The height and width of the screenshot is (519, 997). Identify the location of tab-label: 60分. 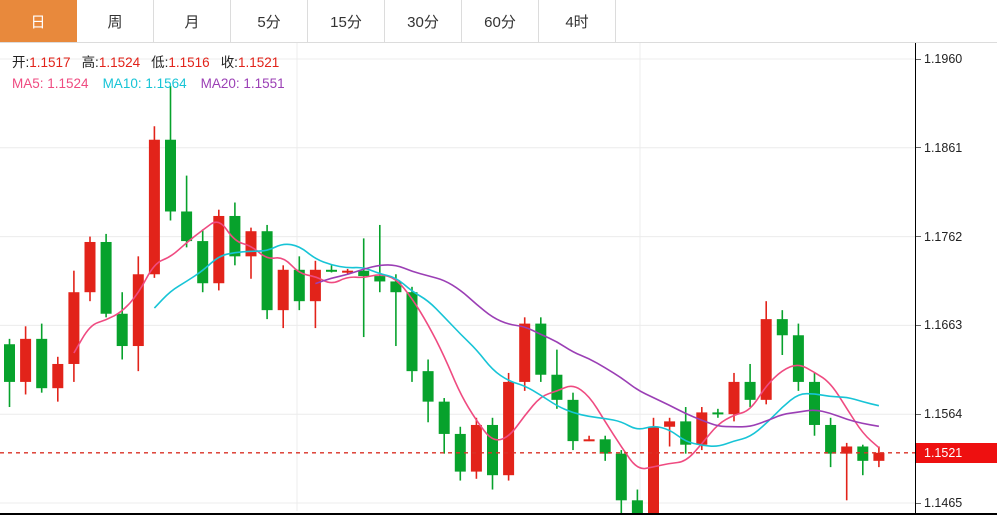
(500, 22).